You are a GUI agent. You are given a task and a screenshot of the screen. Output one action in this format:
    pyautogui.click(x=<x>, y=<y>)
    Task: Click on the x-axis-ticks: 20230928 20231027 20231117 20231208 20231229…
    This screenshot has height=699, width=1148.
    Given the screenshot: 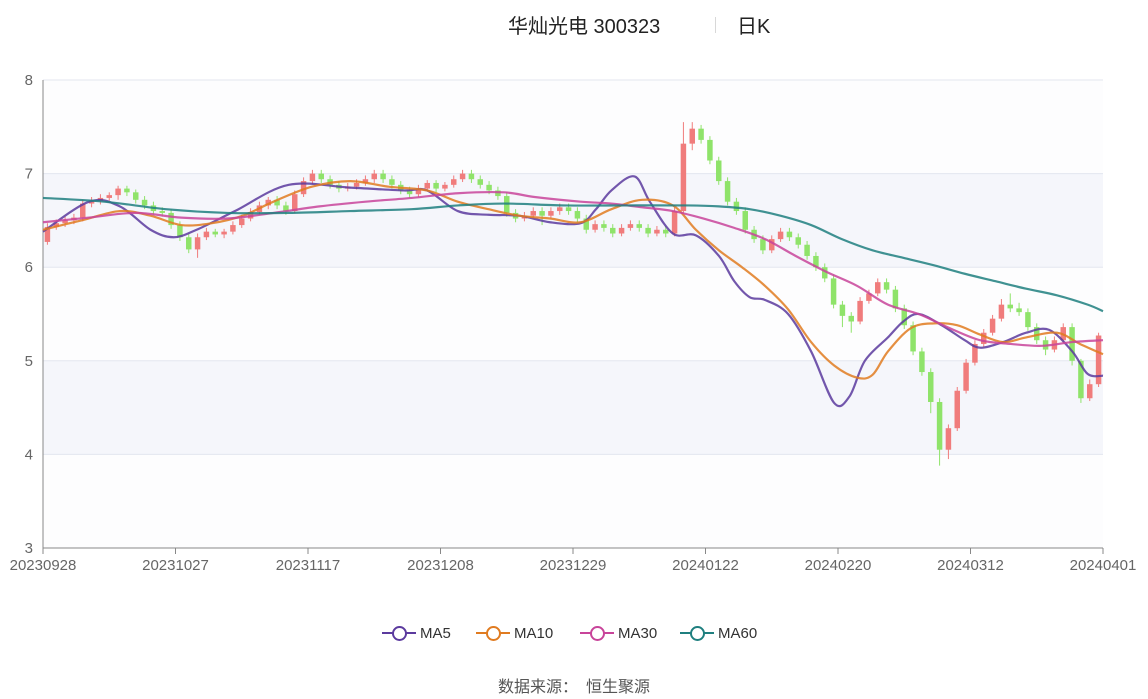 What is the action you would take?
    pyautogui.click(x=573, y=561)
    